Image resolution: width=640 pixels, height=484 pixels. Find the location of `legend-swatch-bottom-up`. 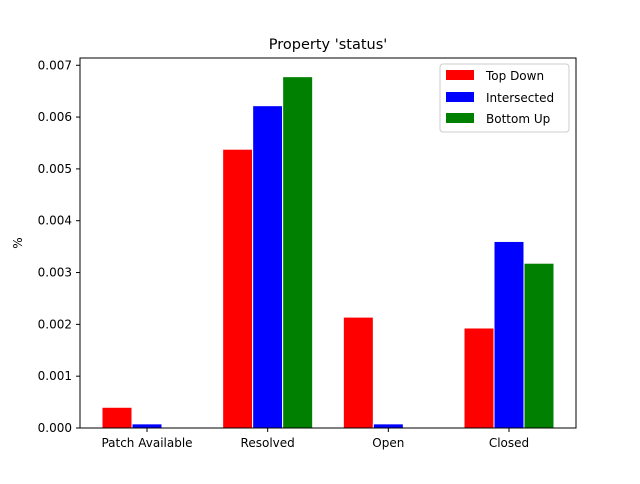

legend-swatch-bottom-up is located at coordinates (460, 118).